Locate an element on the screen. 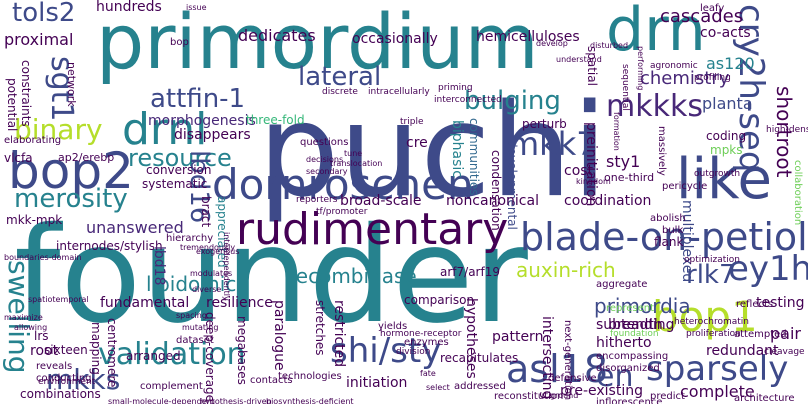 This screenshot has height=404, width=808. word-inflorescence: inflorescence is located at coordinates (629, 400).